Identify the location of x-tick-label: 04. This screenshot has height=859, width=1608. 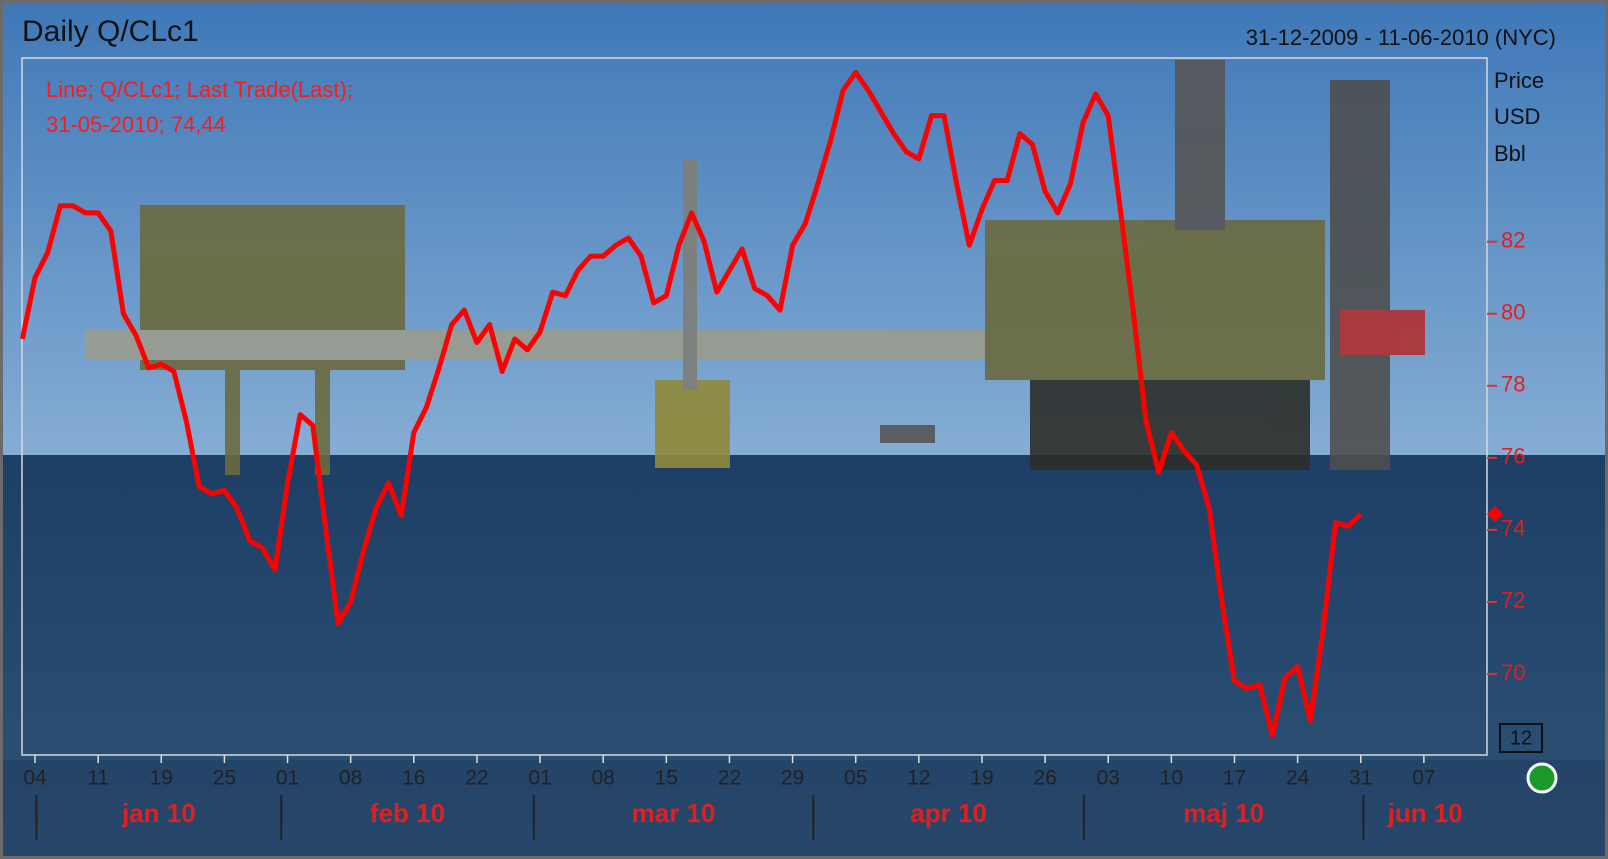
(35, 778).